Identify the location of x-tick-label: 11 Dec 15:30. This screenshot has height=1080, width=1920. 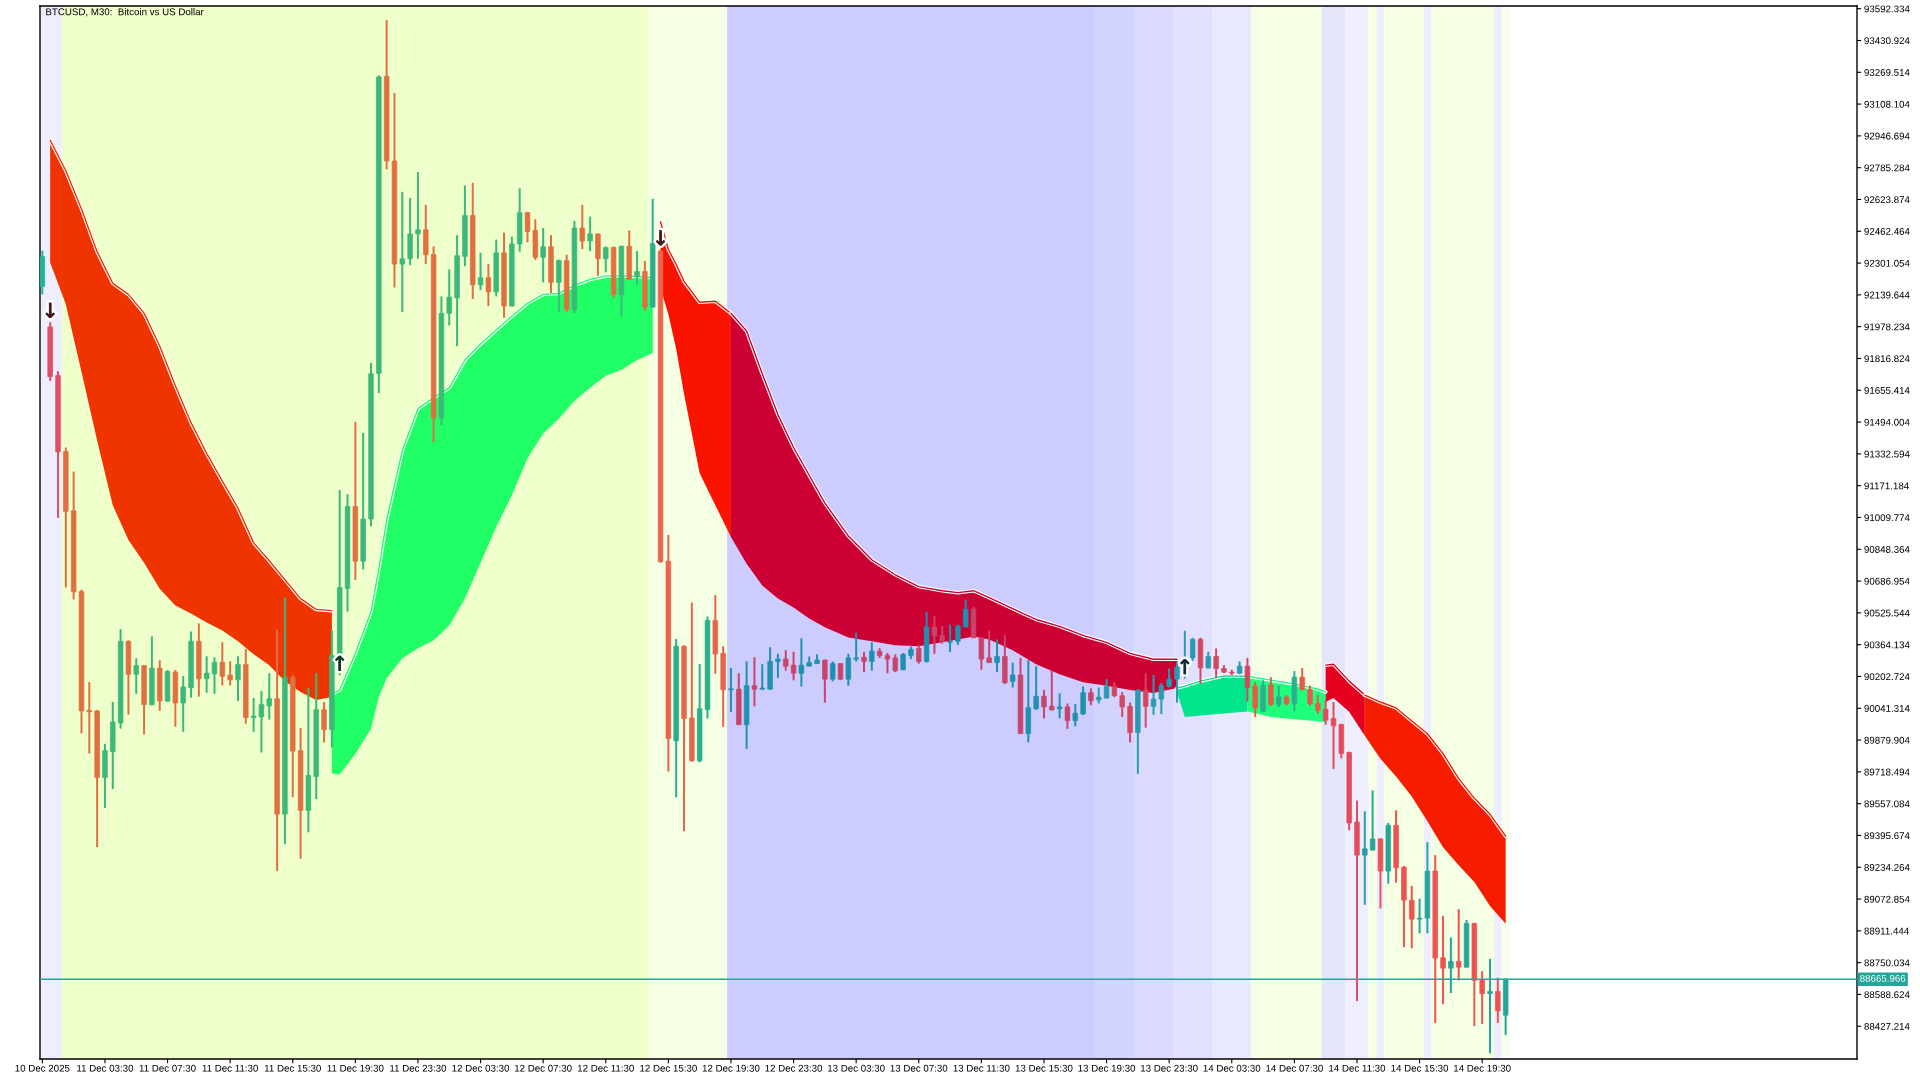
(292, 1068).